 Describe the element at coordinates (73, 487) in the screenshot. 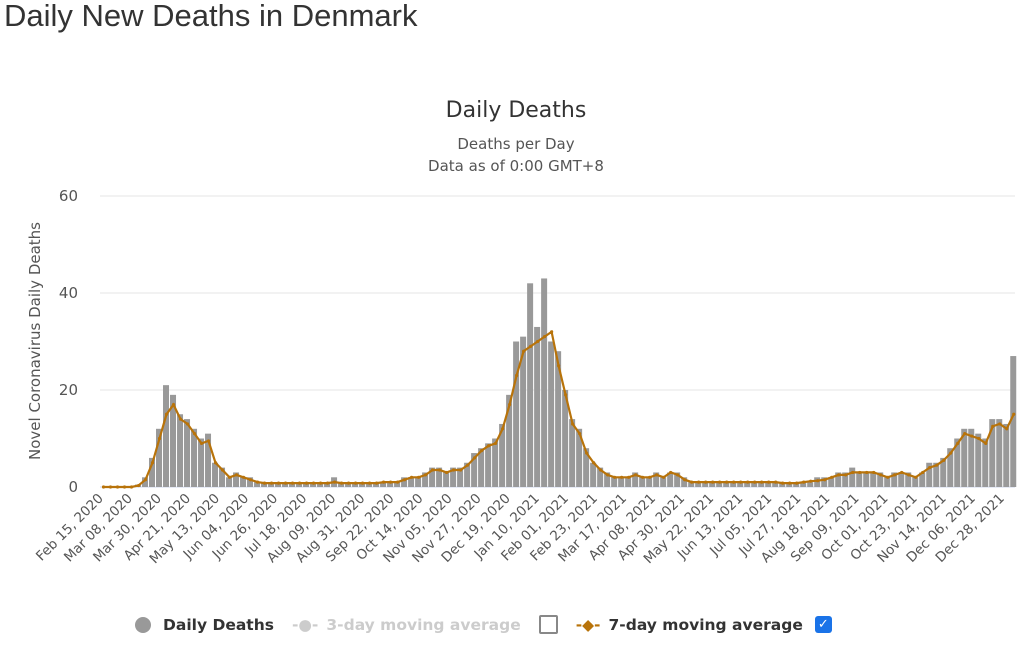

I see `y-tick-label: 0` at that location.